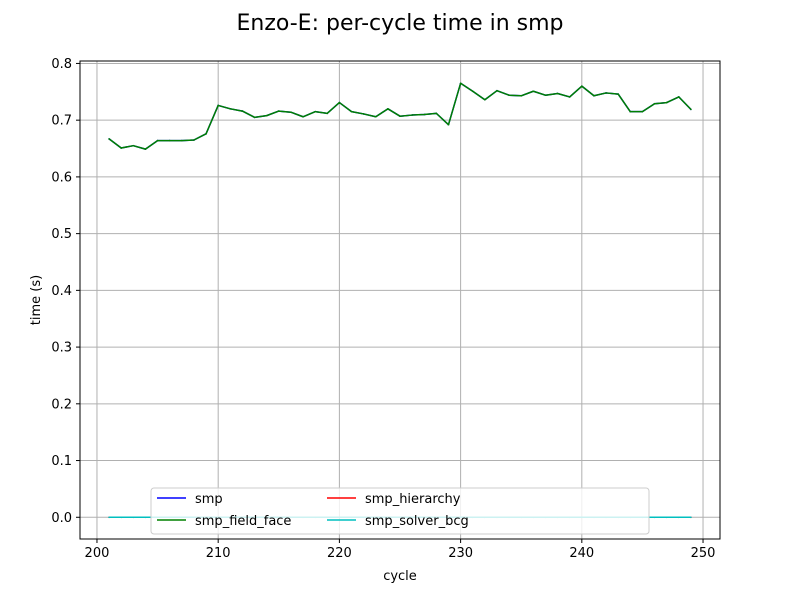  What do you see at coordinates (218, 553) in the screenshot?
I see `x-tick-label: 210` at bounding box center [218, 553].